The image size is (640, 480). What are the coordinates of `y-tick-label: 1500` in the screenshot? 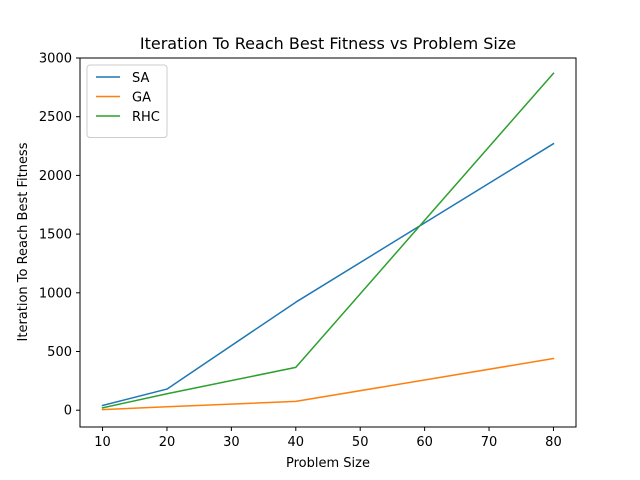 It's located at (55, 235).